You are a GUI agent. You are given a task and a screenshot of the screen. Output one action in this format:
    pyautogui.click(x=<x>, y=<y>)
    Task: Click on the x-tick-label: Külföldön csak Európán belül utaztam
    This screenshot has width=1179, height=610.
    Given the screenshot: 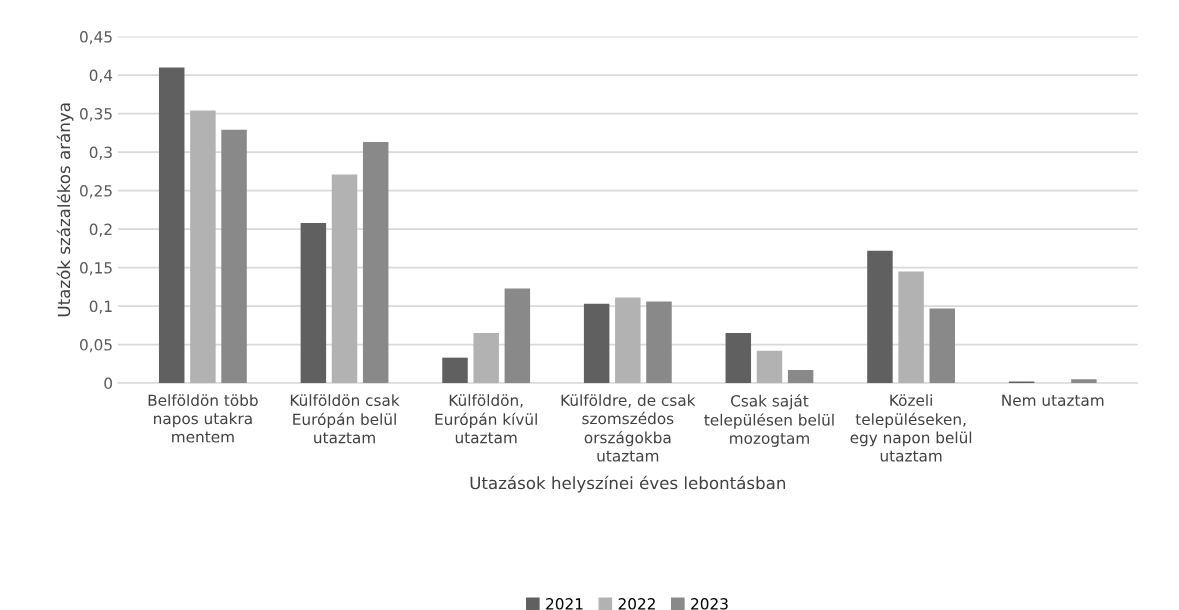 What is the action you would take?
    pyautogui.click(x=345, y=419)
    